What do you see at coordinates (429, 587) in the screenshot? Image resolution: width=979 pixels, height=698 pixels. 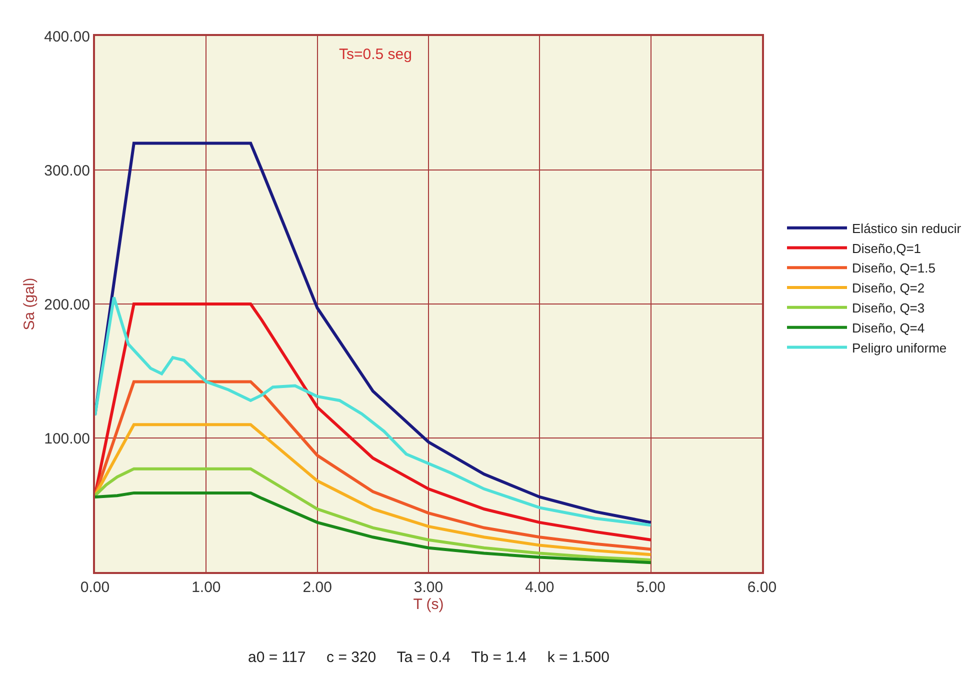 I see `x-tick-label: 3.00` at bounding box center [429, 587].